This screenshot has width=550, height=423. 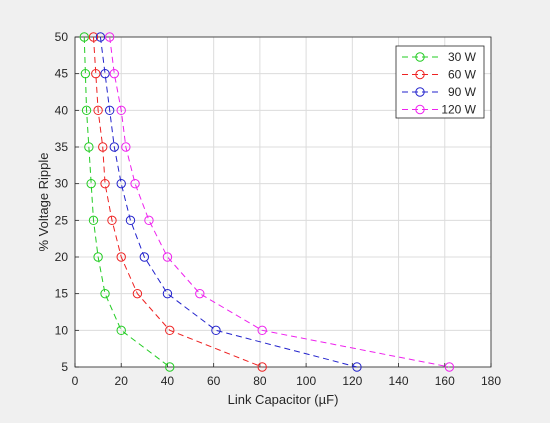 I want to click on series-30w, so click(x=127, y=202).